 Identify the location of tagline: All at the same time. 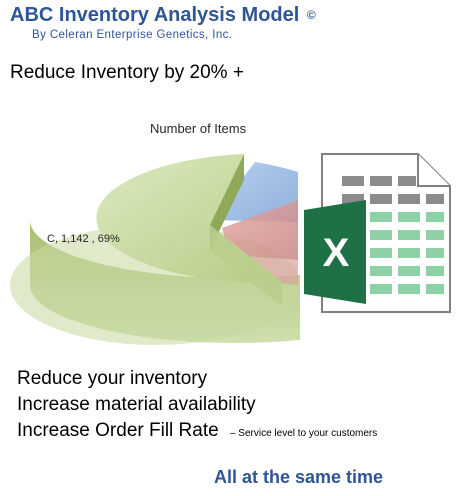
(299, 477).